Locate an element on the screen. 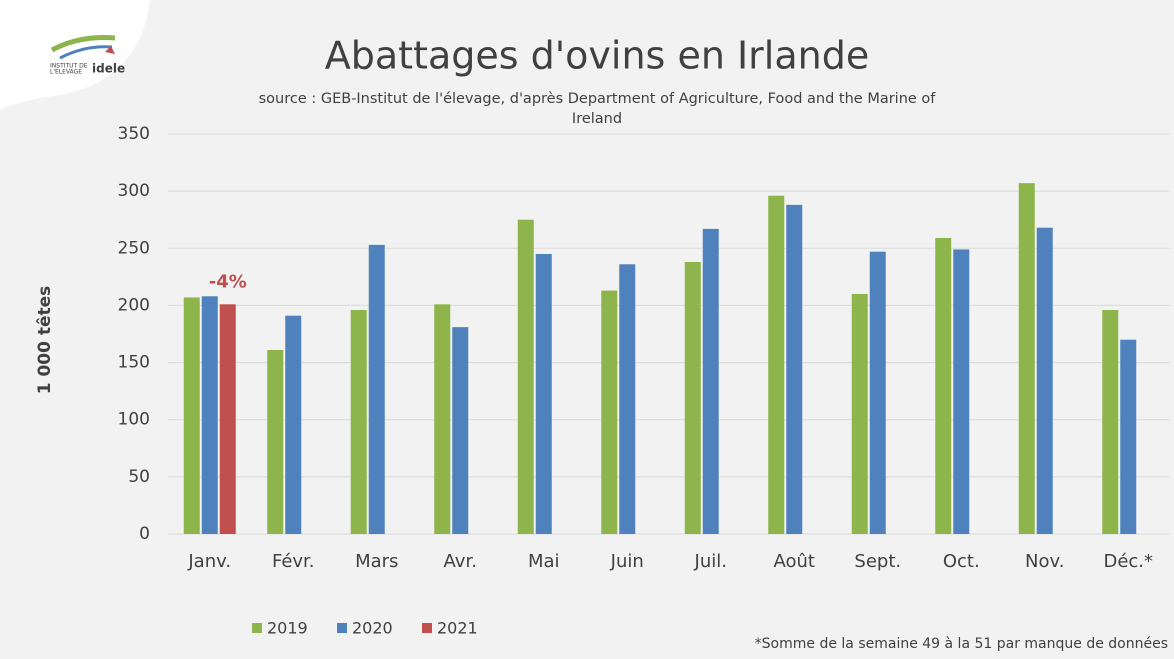 This screenshot has height=659, width=1174. logo-panel is located at coordinates (75, 55).